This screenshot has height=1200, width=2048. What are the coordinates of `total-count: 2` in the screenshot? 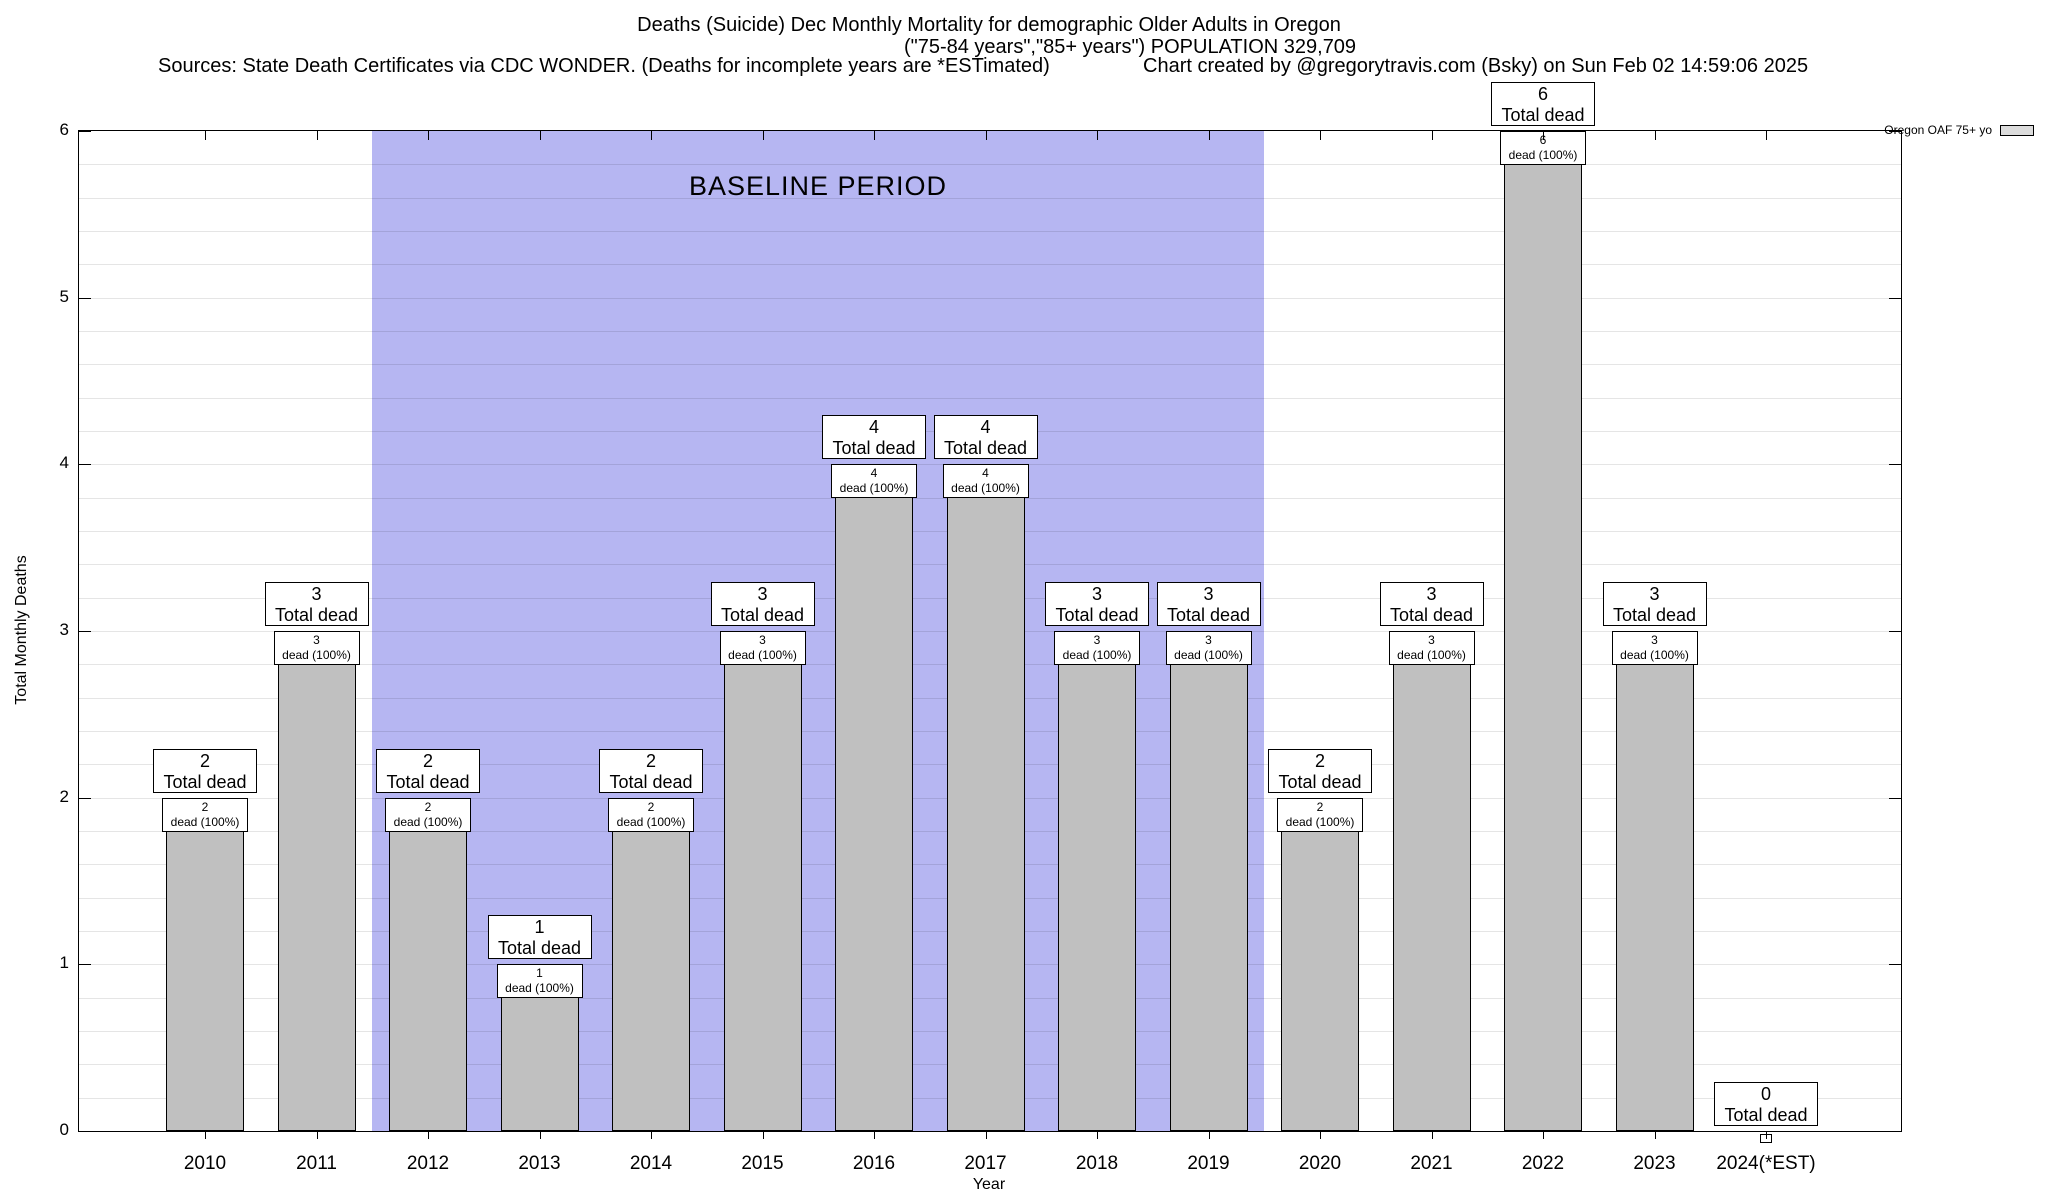 It's located at (427, 760).